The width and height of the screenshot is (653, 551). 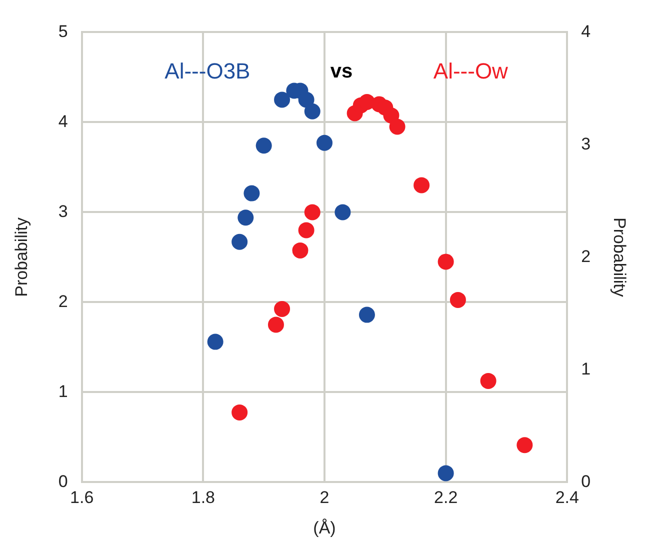 What do you see at coordinates (63, 481) in the screenshot?
I see `y-tick-label: 0` at bounding box center [63, 481].